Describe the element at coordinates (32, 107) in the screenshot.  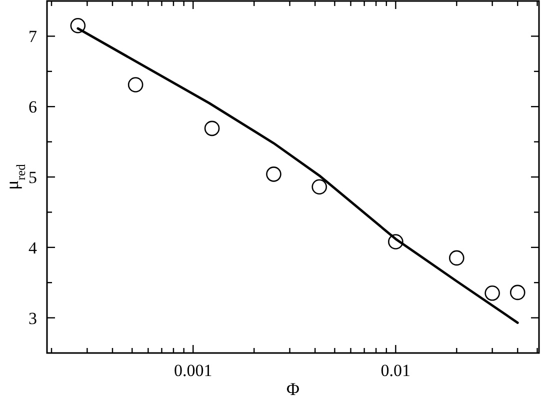
I see `y-tick-label: 6` at that location.